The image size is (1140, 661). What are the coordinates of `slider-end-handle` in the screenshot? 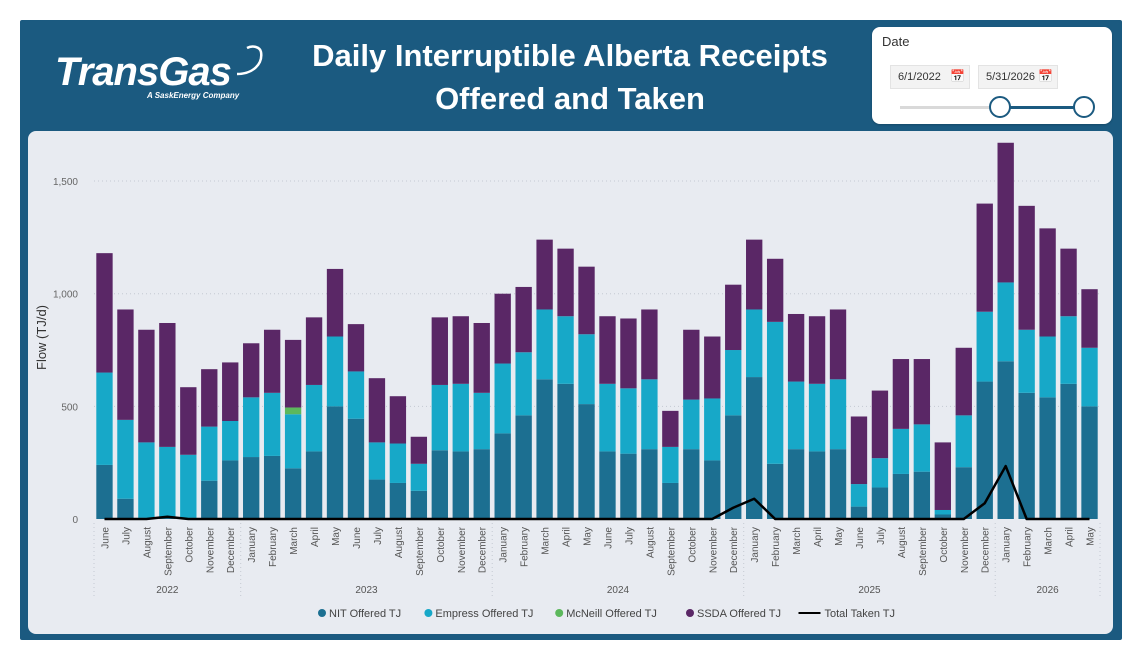 It's located at (1084, 107).